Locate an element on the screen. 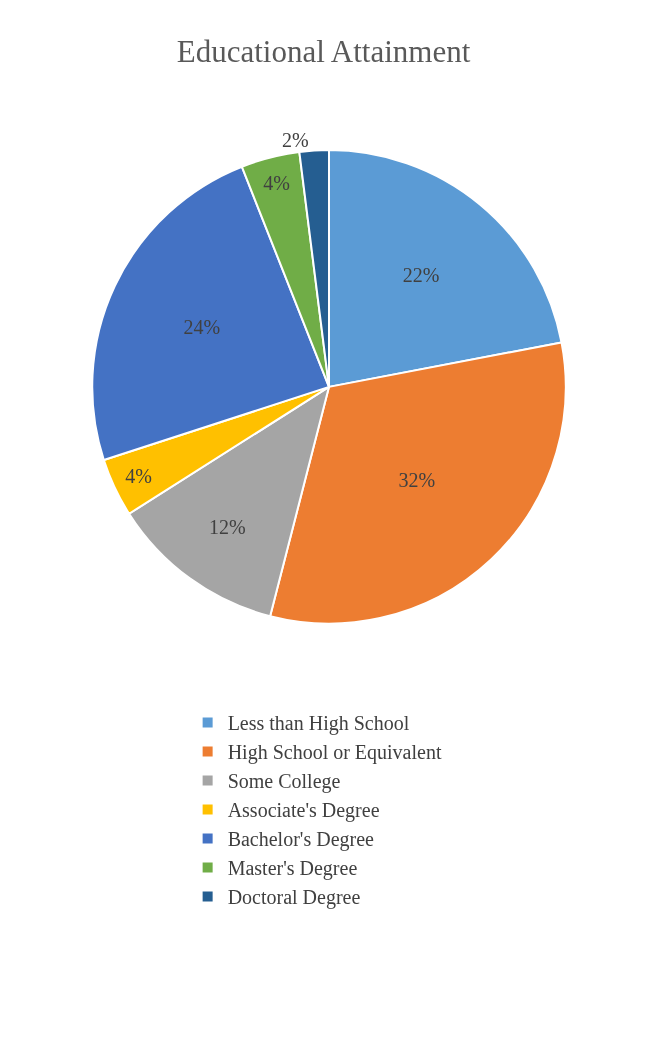  data-label: 22% is located at coordinates (421, 275).